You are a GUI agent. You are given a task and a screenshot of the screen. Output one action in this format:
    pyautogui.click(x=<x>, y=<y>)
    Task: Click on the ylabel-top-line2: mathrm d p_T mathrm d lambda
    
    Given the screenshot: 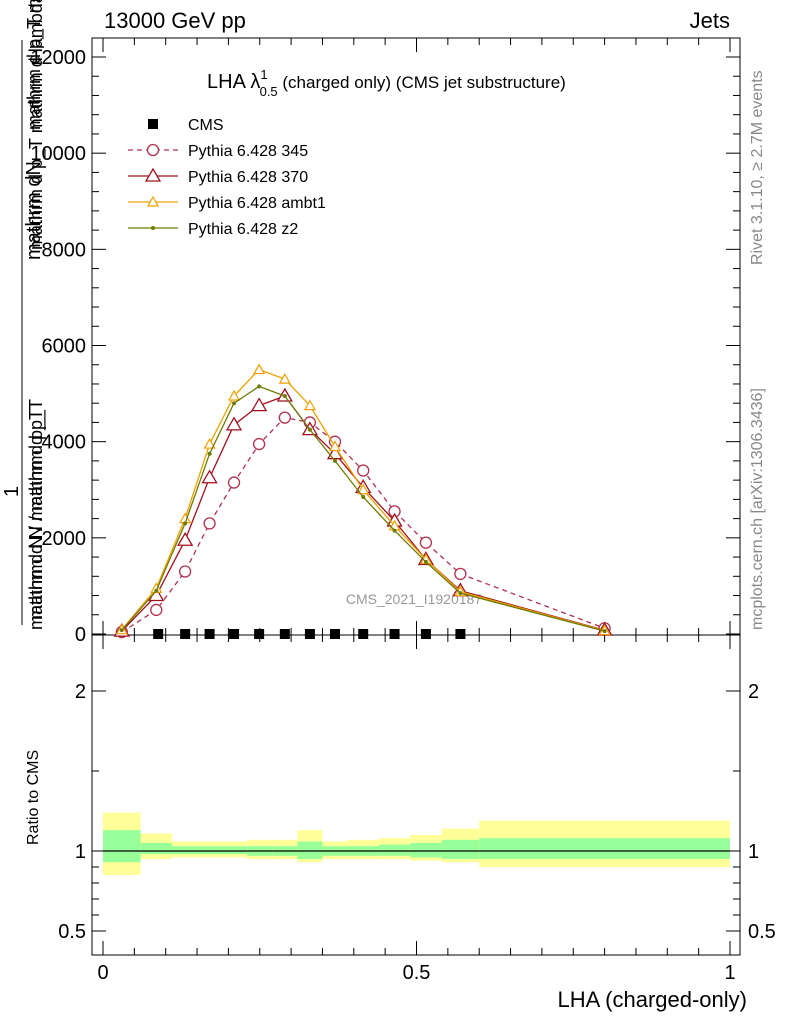 What is the action you would take?
    pyautogui.click(x=34, y=65)
    